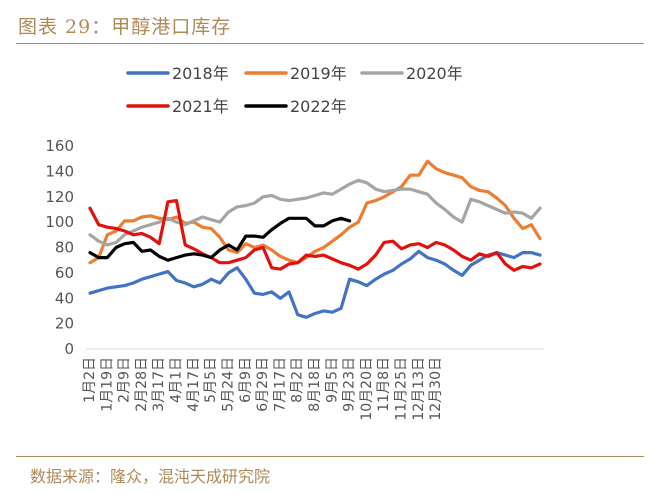  Describe the element at coordinates (200, 73) in the screenshot. I see `legend-label: 2018年` at that location.